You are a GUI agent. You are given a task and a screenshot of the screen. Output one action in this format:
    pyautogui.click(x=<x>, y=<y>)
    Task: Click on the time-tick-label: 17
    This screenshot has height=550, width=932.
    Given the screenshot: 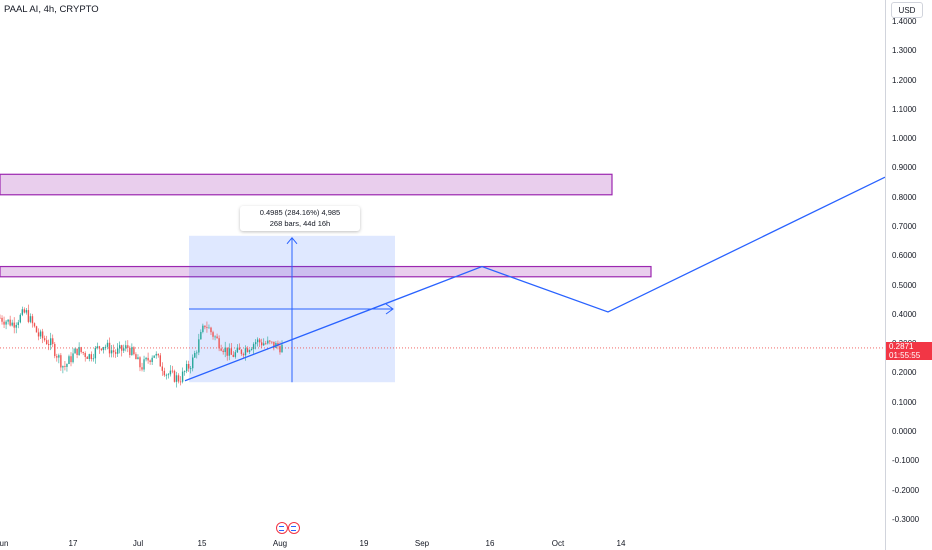 What is the action you would take?
    pyautogui.click(x=73, y=543)
    